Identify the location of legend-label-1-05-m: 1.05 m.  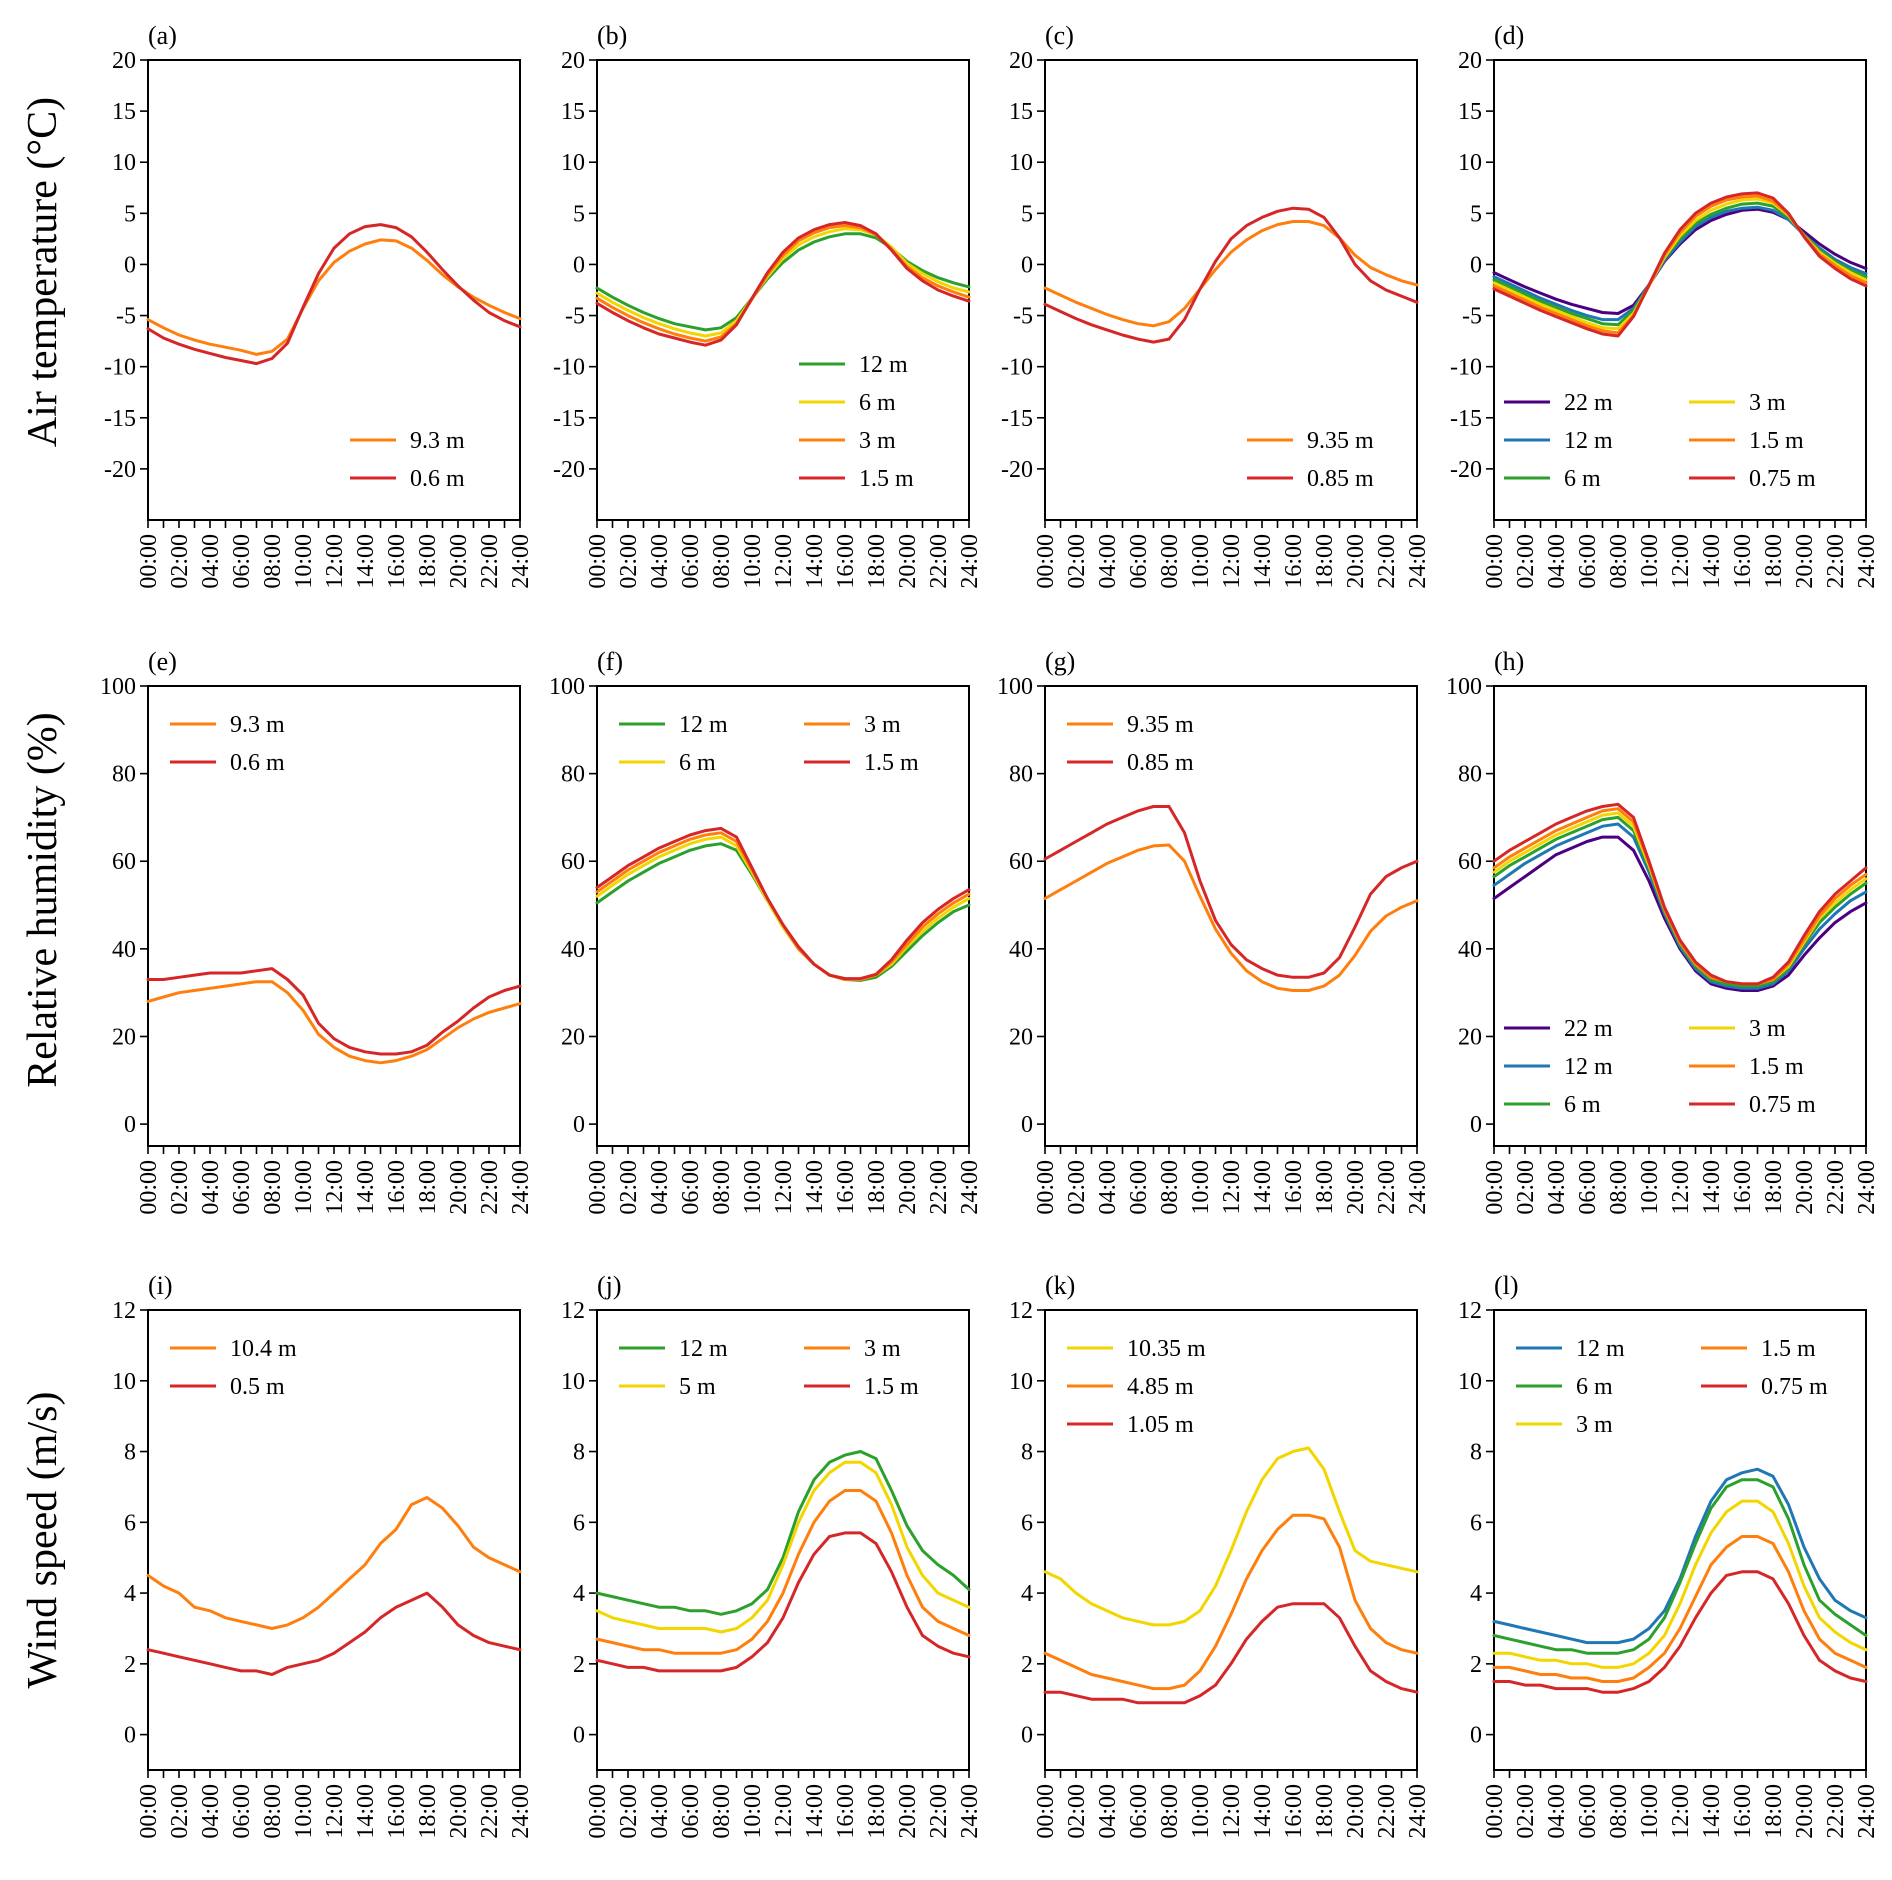
(1160, 1425).